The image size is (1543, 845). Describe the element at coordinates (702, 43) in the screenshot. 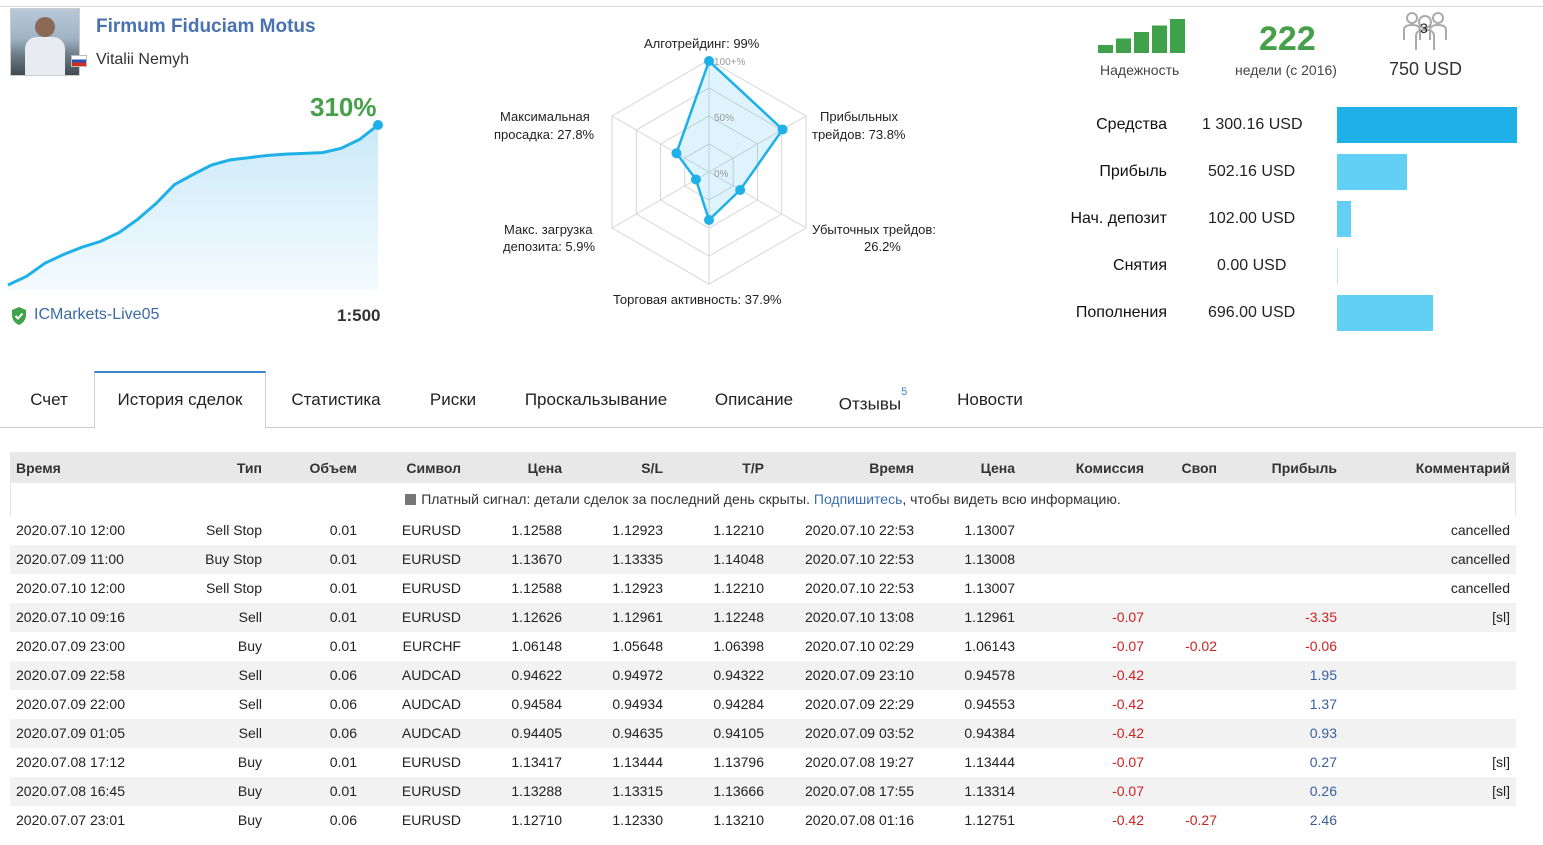

I see `radar-label-algo: Алготрейдинг: 99%` at that location.